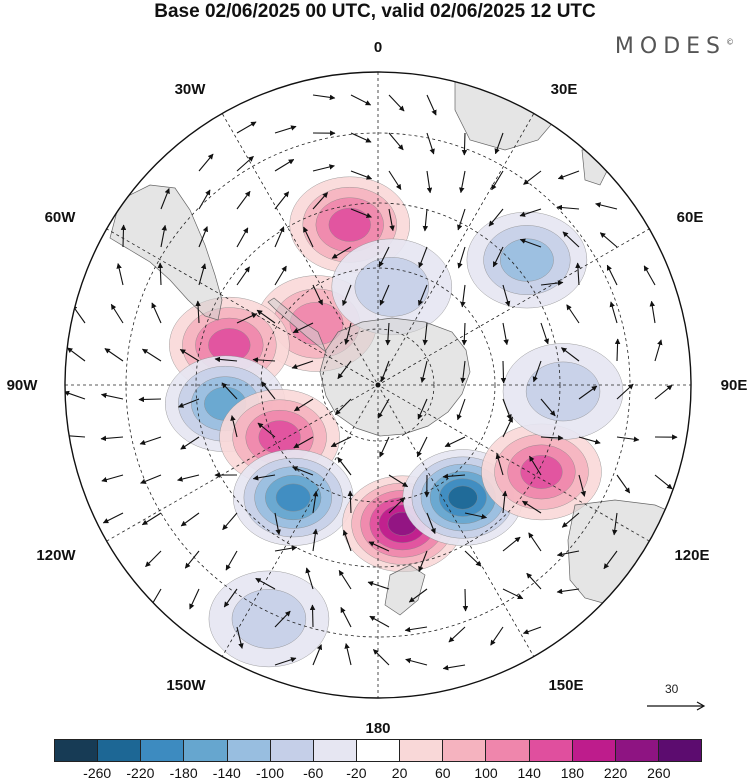  What do you see at coordinates (356, 773) in the screenshot?
I see `colorbar-tick-label: -20` at bounding box center [356, 773].